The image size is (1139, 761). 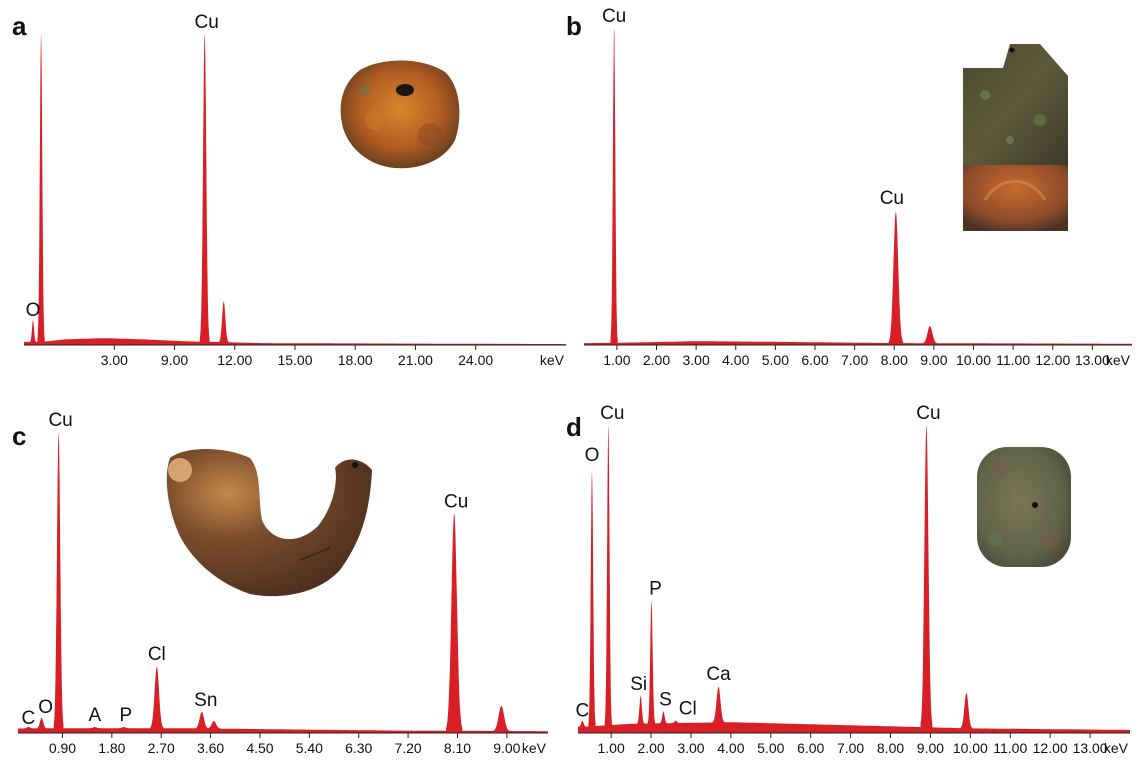 What do you see at coordinates (574, 26) in the screenshot?
I see `panel-letter-b: b` at bounding box center [574, 26].